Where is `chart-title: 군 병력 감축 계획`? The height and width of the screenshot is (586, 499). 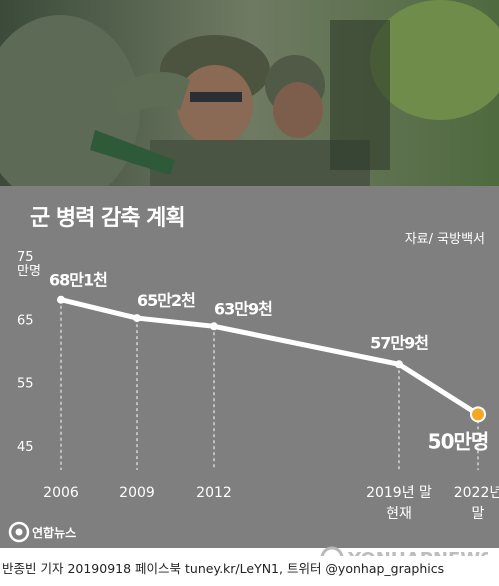 chart-title: 군 병력 감축 계획 is located at coordinates (108, 218).